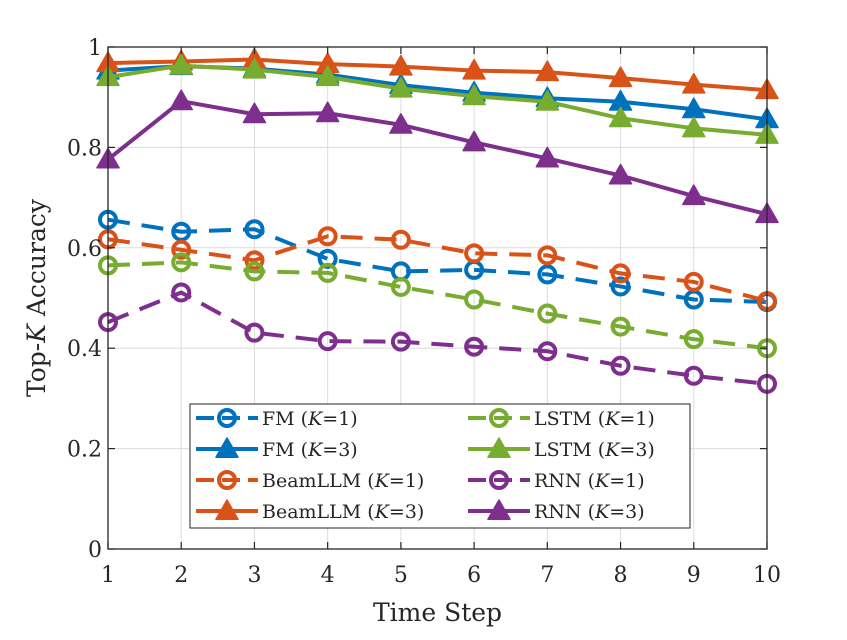 Image resolution: width=847 pixels, height=640 pixels. What do you see at coordinates (343, 512) in the screenshot?
I see `legend-label: BeamLLM (K=3)` at bounding box center [343, 512].